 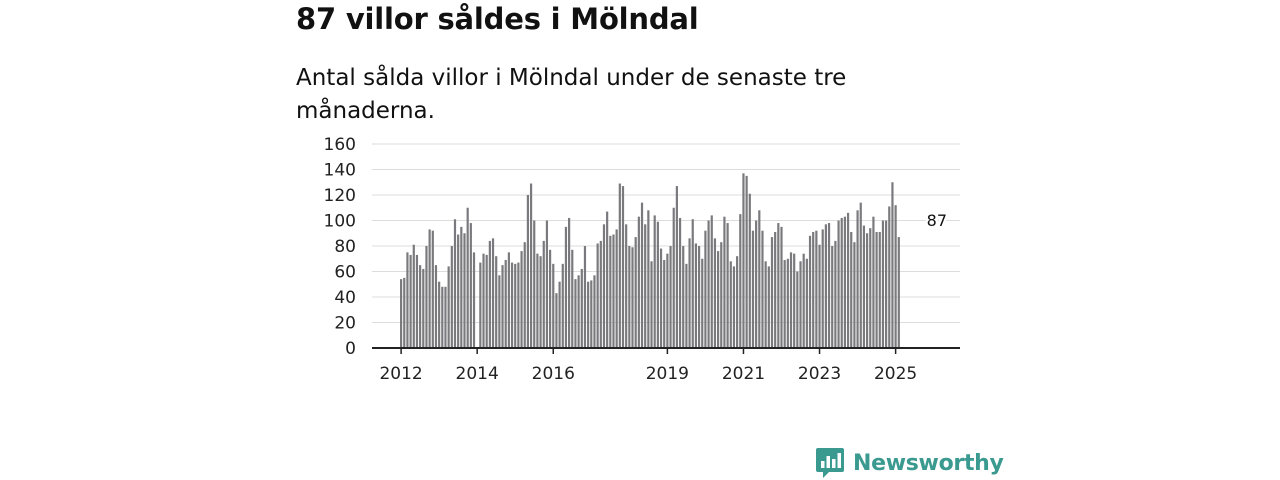 I want to click on highlight-value-label: 87, so click(x=937, y=220).